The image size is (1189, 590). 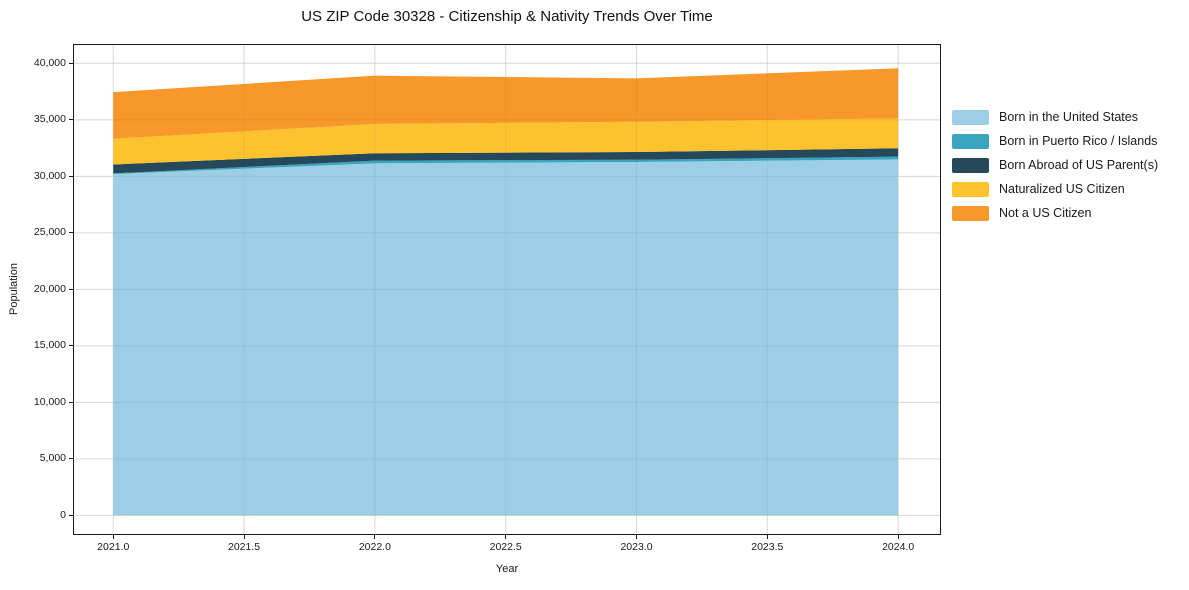 What do you see at coordinates (970, 213) in the screenshot?
I see `legend-swatch-not-citizen` at bounding box center [970, 213].